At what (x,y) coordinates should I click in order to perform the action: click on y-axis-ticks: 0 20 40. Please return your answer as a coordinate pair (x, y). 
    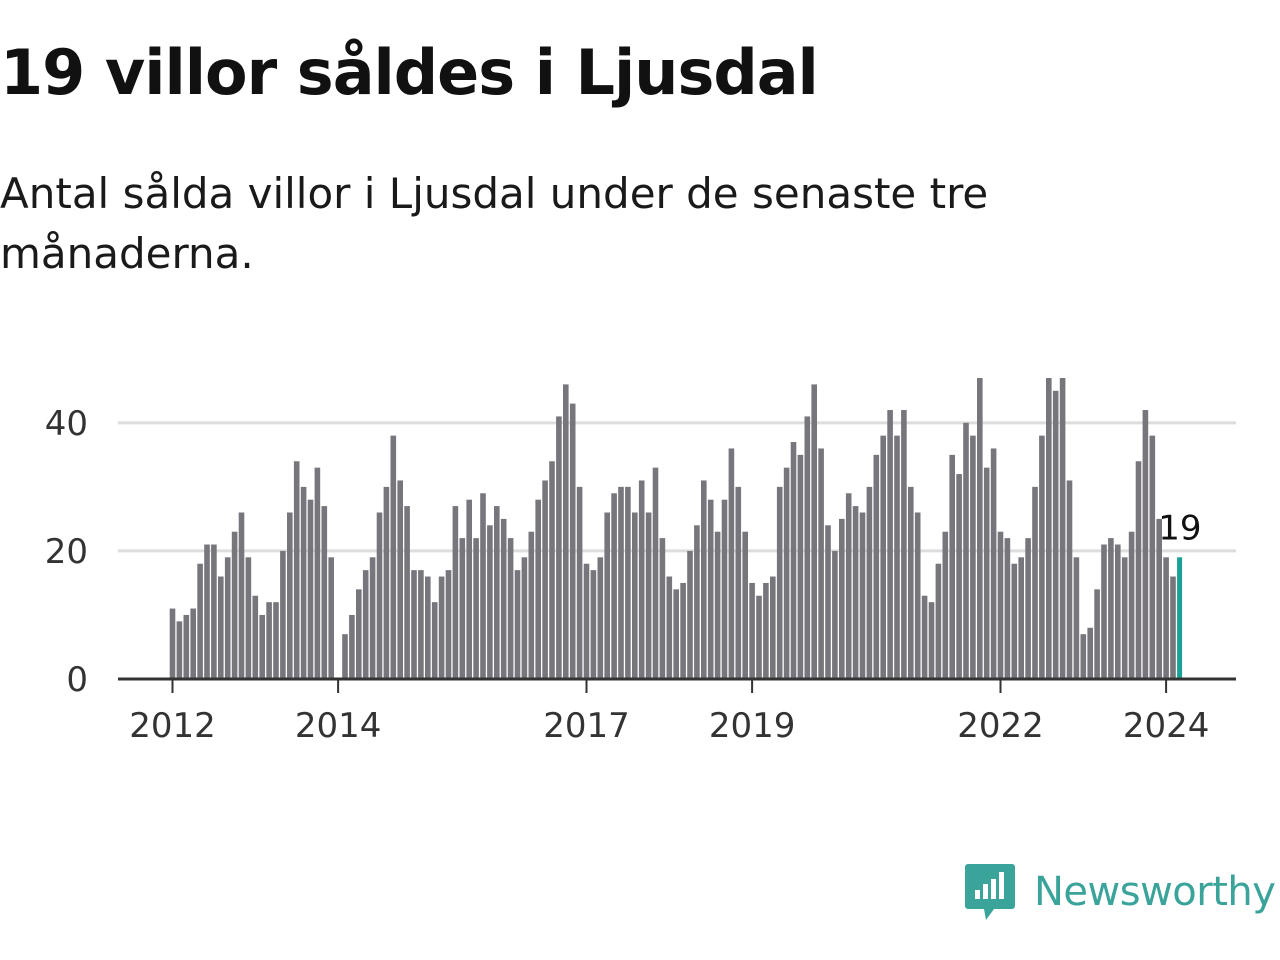
    Looking at the image, I should click on (66, 552).